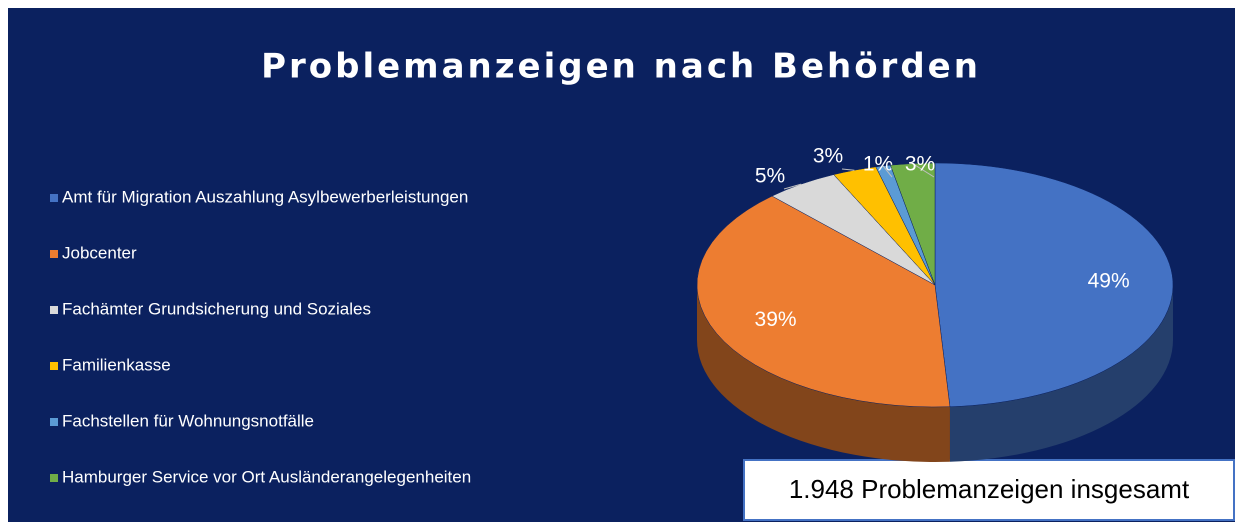  I want to click on data-label: 49%, so click(1109, 281).